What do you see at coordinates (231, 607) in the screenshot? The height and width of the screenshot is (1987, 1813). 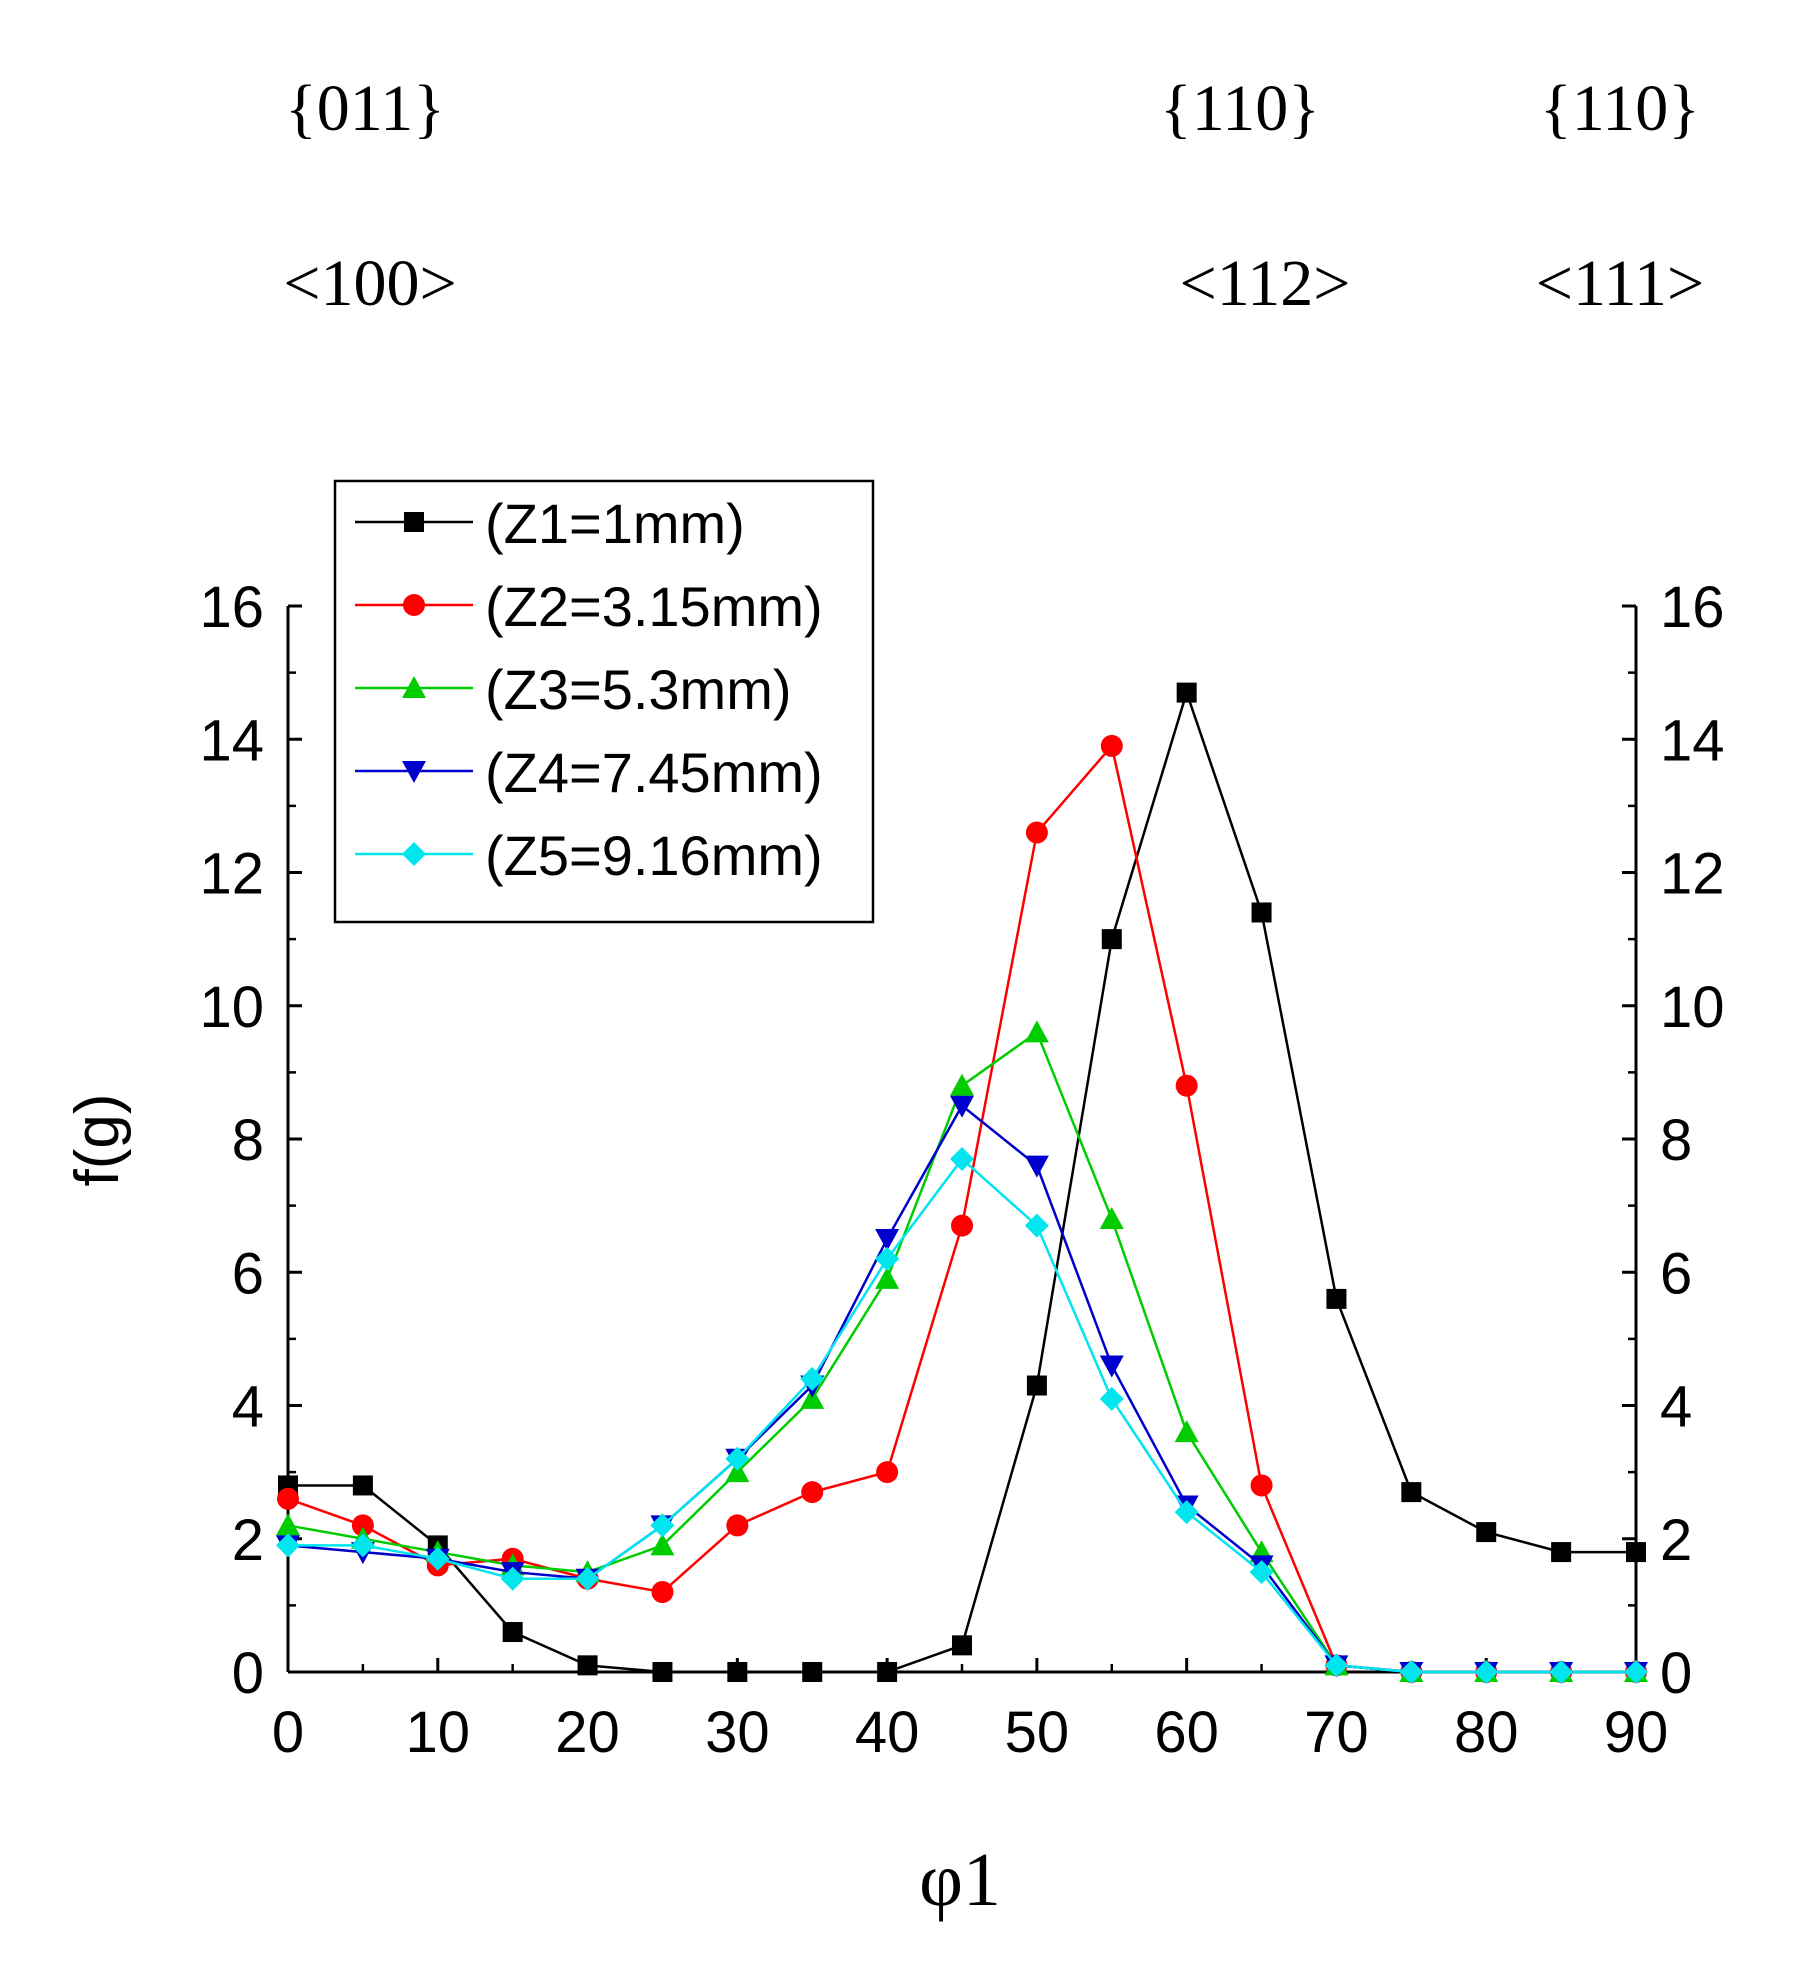 I see `y-left-tick-label: 16` at bounding box center [231, 607].